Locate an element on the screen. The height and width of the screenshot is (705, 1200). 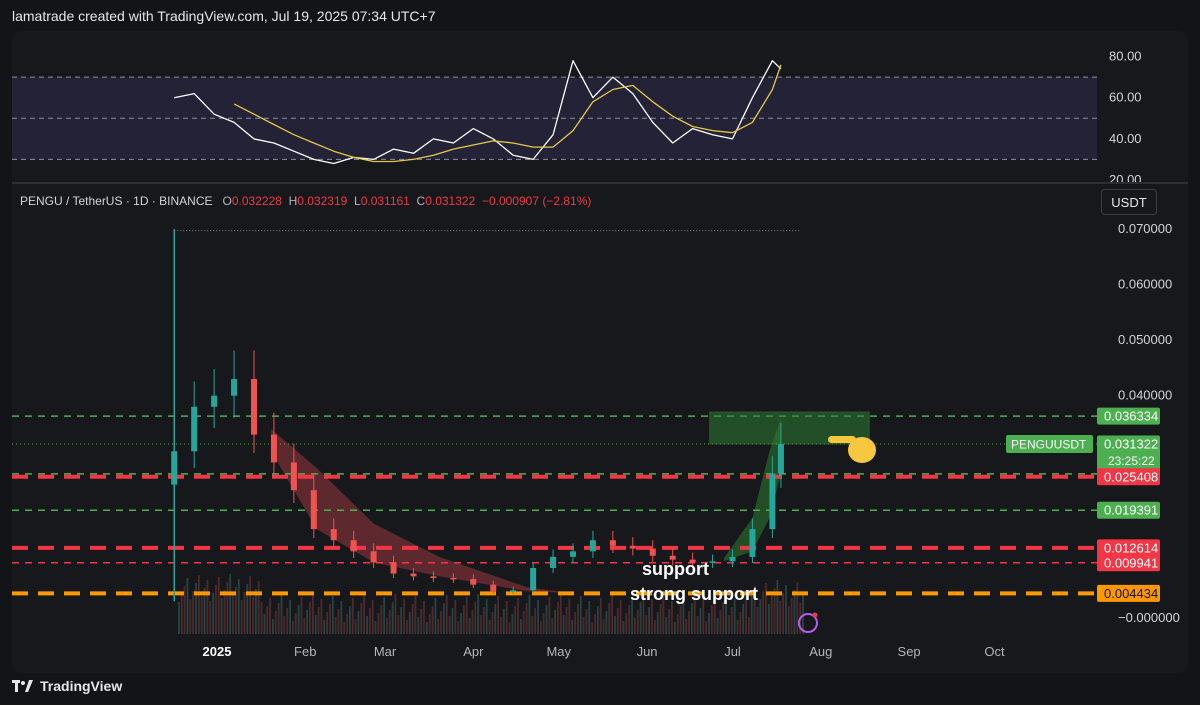
price-tag-label: 0.009941 is located at coordinates (1131, 562).